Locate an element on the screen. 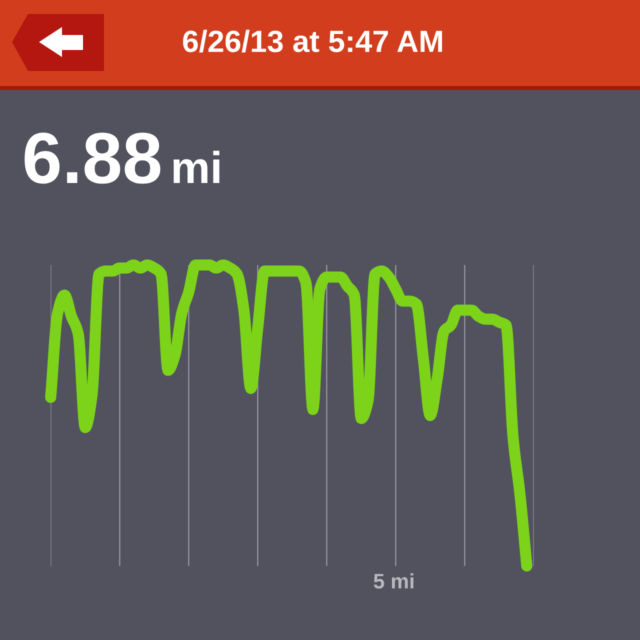  text: 5 mi is located at coordinates (394, 581).